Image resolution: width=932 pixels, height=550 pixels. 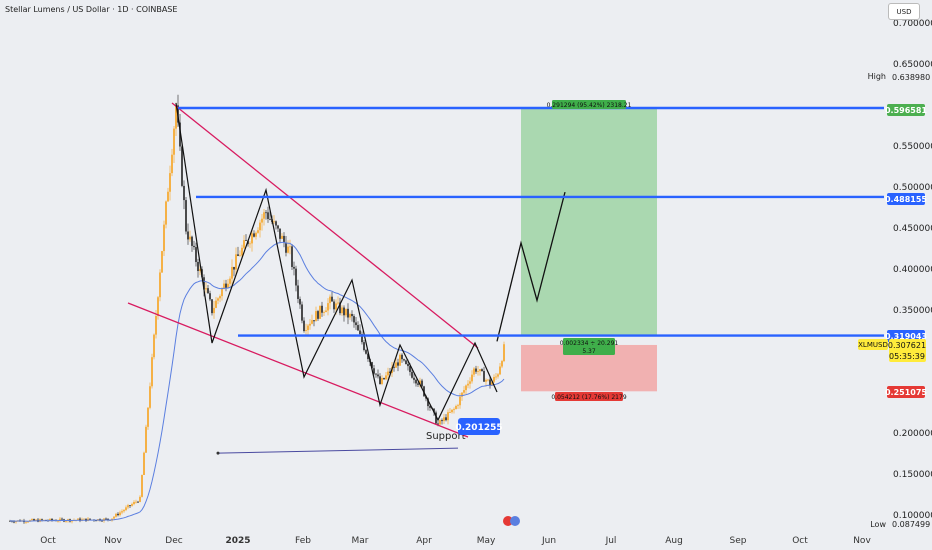 What do you see at coordinates (237, 541) in the screenshot?
I see `x-tick-label: 2025` at bounding box center [237, 541].